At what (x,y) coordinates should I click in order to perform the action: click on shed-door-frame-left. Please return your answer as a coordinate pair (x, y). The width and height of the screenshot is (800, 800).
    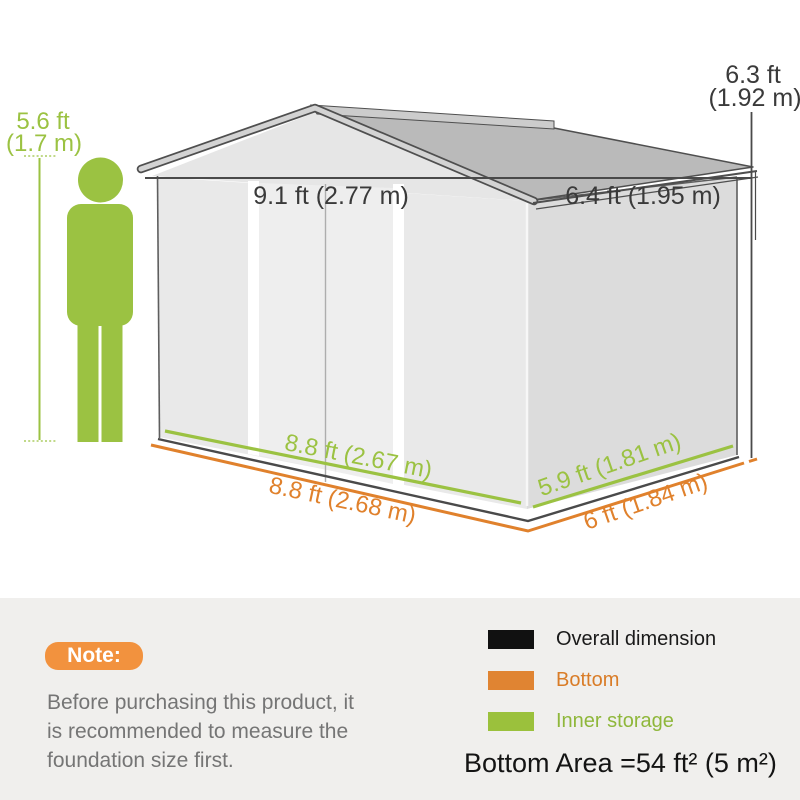
    Looking at the image, I should click on (253, 318).